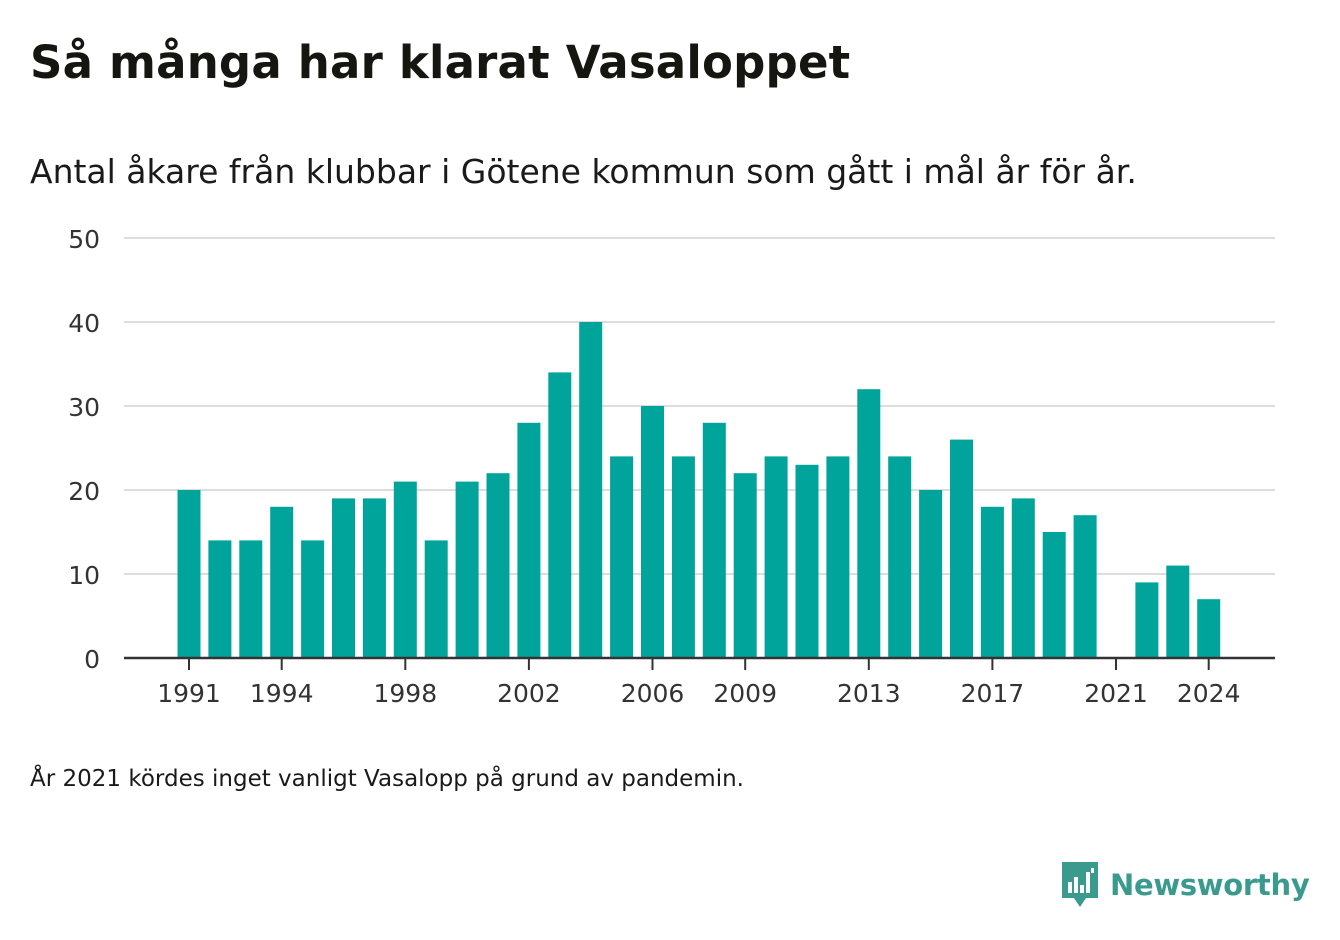 The height and width of the screenshot is (940, 1340). What do you see at coordinates (961, 548) in the screenshot?
I see `bar-2016` at bounding box center [961, 548].